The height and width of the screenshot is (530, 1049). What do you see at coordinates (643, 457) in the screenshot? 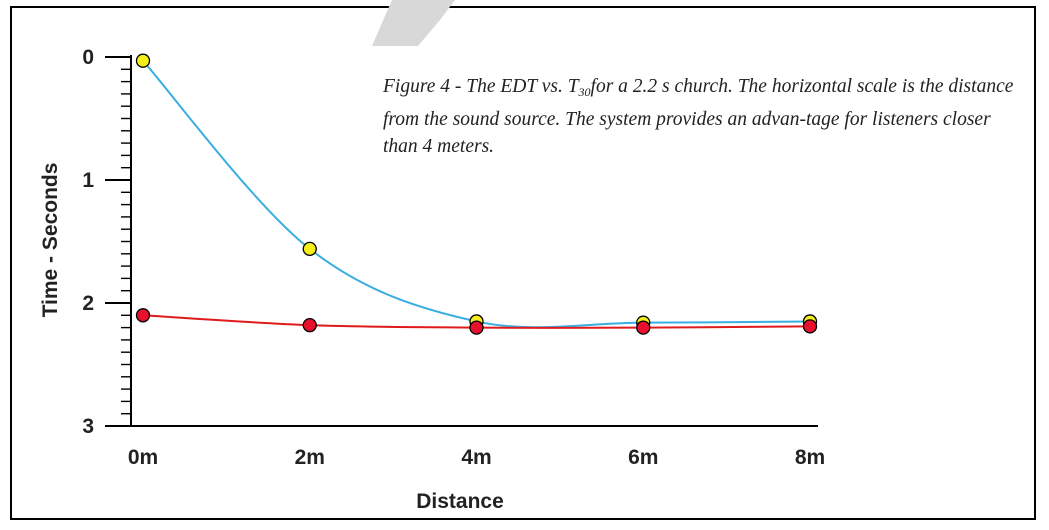
I see `x-tick-label: 6m` at bounding box center [643, 457].